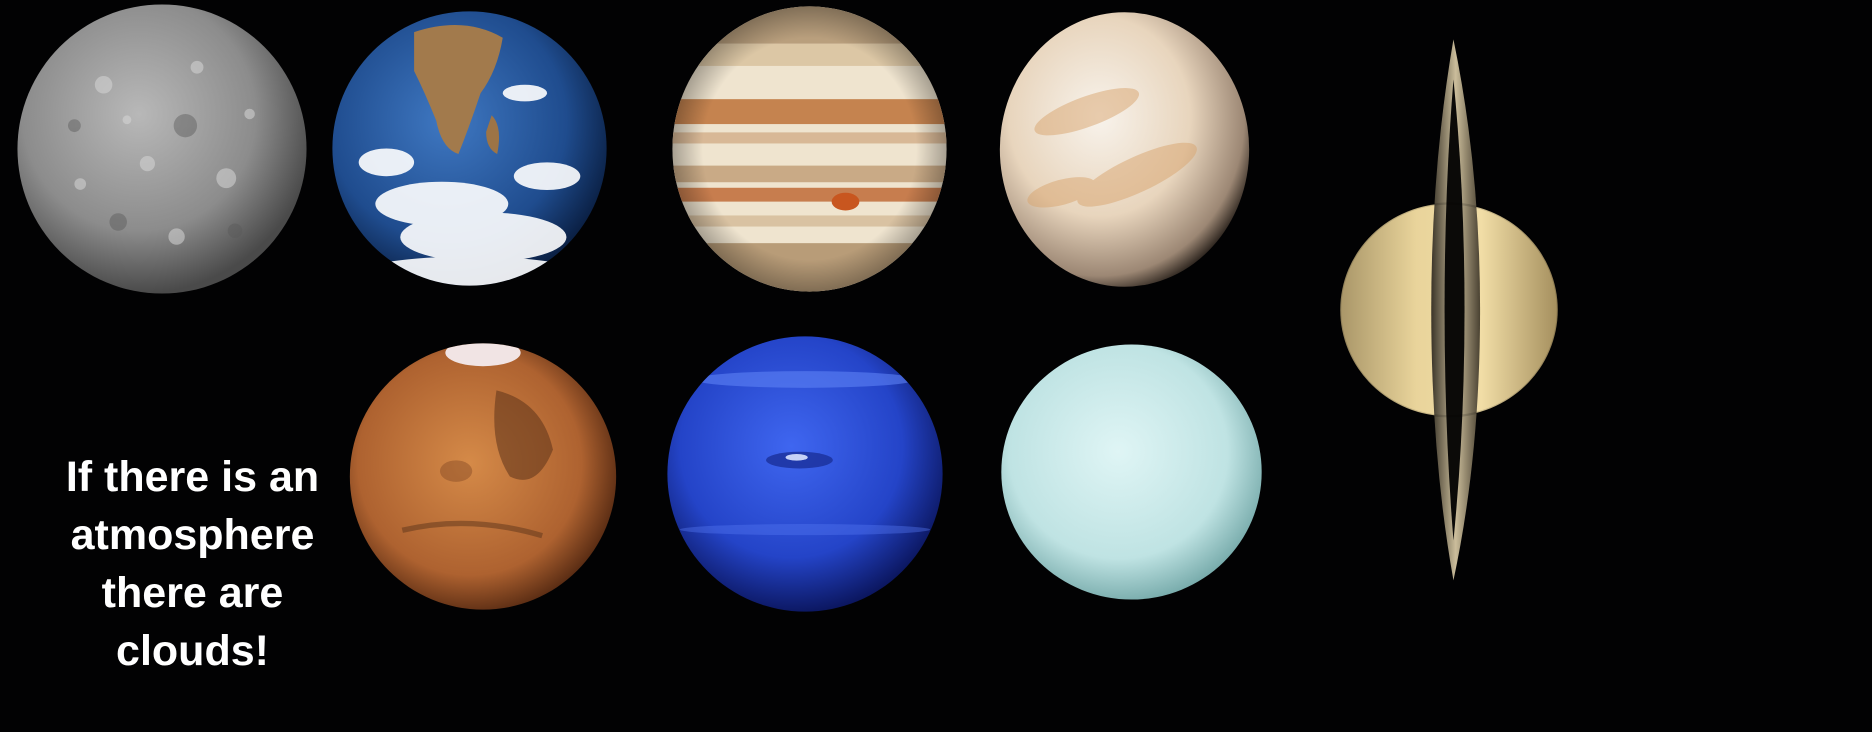  I want to click on earth-image, so click(469, 148).